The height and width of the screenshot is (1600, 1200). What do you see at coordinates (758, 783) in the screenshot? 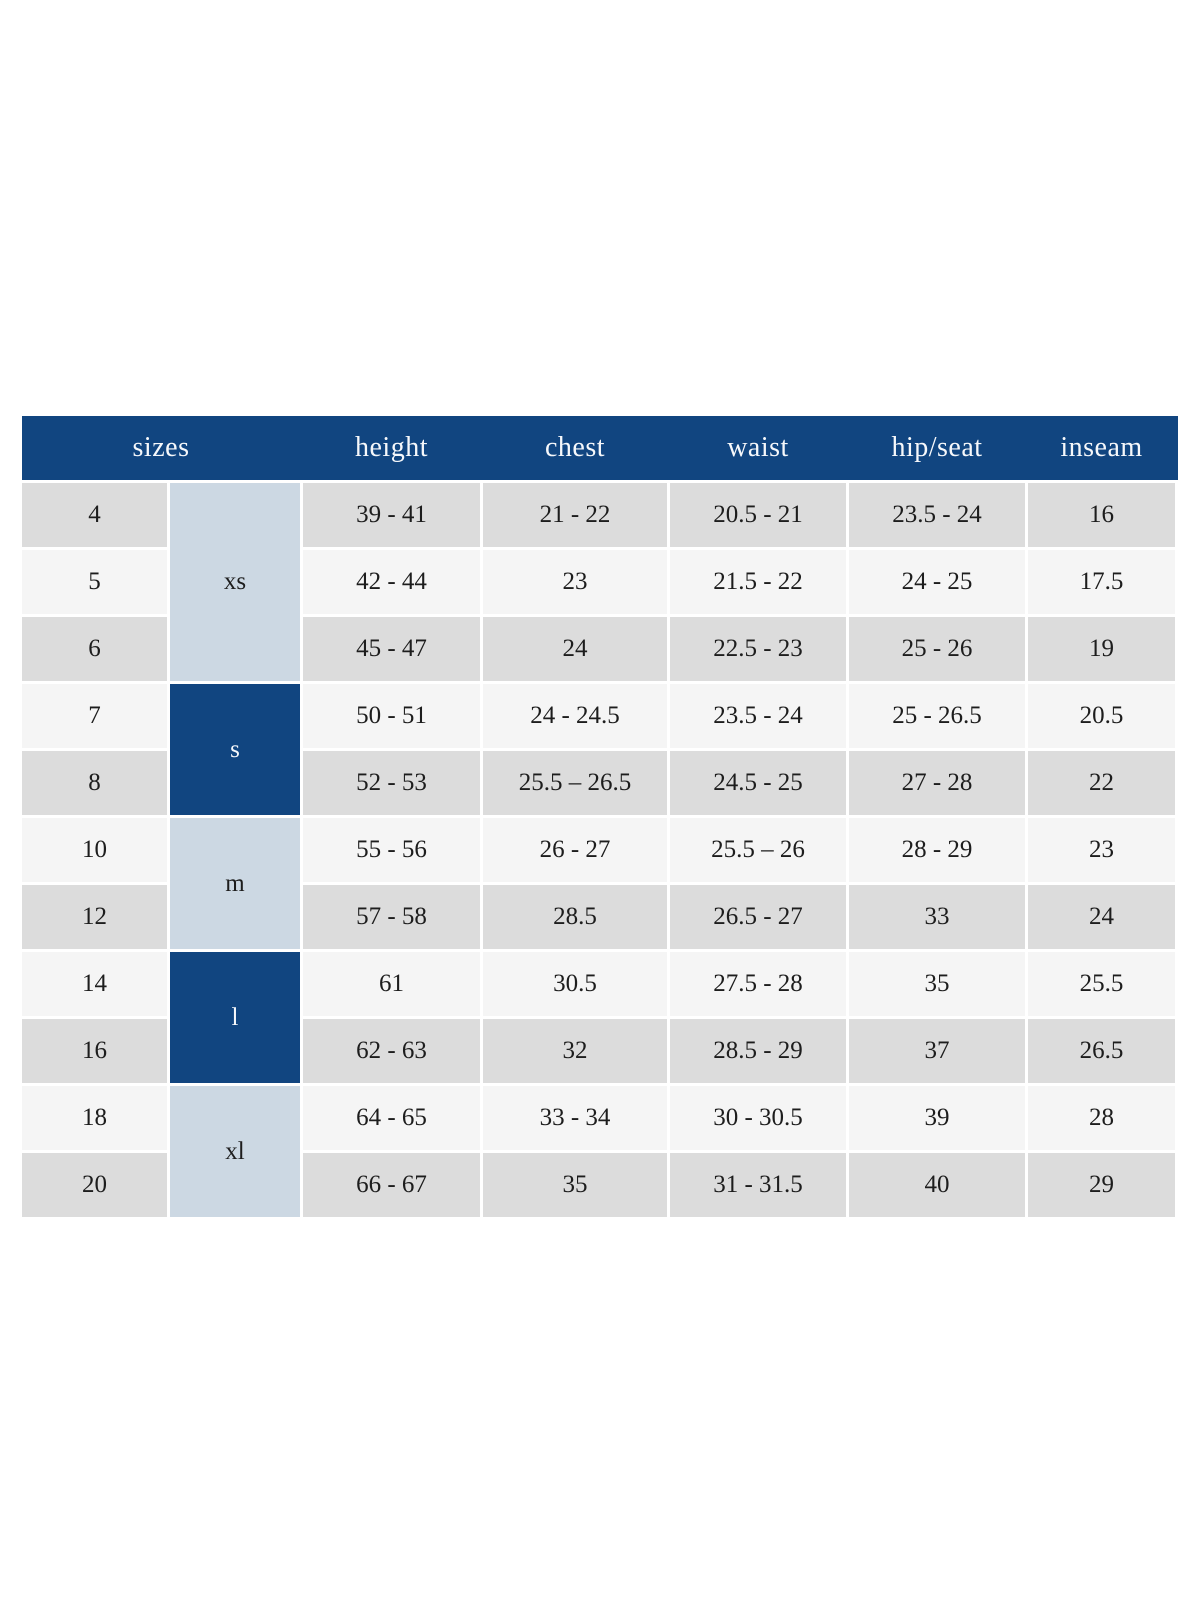
I see `cell-waist: 24.5 - 25` at bounding box center [758, 783].